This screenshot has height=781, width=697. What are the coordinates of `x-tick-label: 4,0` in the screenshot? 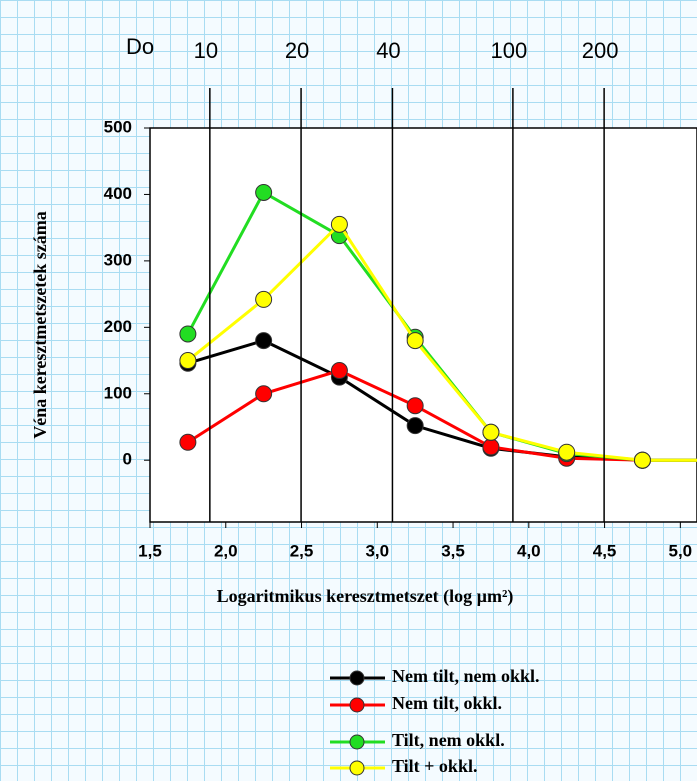 It's located at (529, 550).